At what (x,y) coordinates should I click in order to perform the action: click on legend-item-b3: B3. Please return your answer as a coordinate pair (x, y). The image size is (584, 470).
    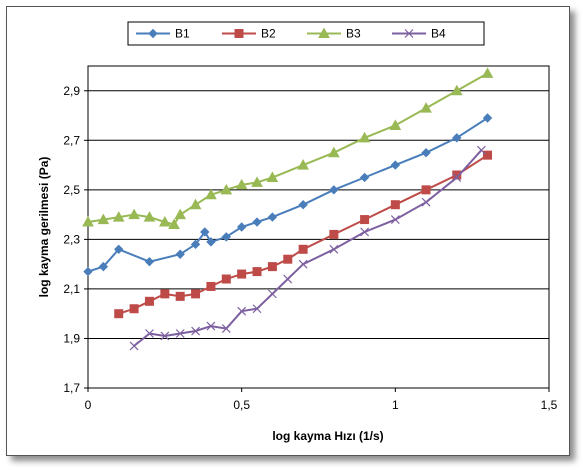
    Looking at the image, I should click on (334, 34).